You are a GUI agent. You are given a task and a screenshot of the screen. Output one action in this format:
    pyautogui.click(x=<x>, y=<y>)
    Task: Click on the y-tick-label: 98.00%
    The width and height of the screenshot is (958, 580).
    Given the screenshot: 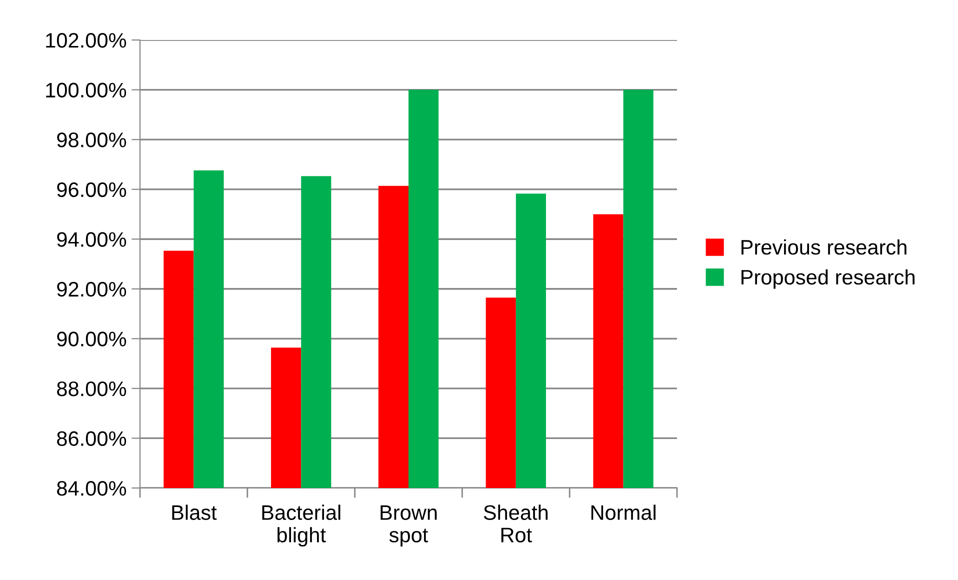 What is the action you would take?
    pyautogui.click(x=91, y=140)
    